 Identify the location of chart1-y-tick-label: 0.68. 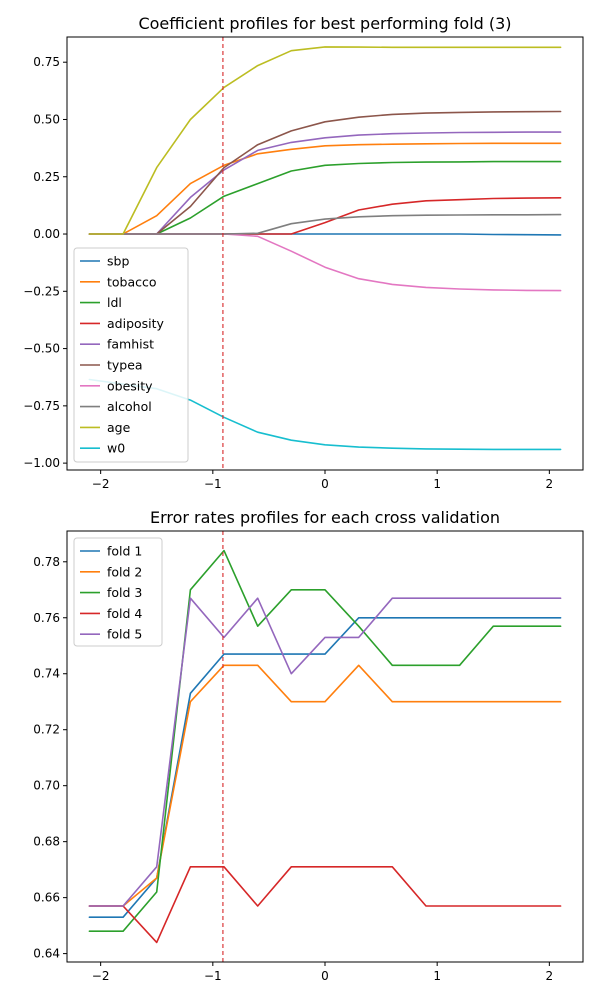
(46, 842).